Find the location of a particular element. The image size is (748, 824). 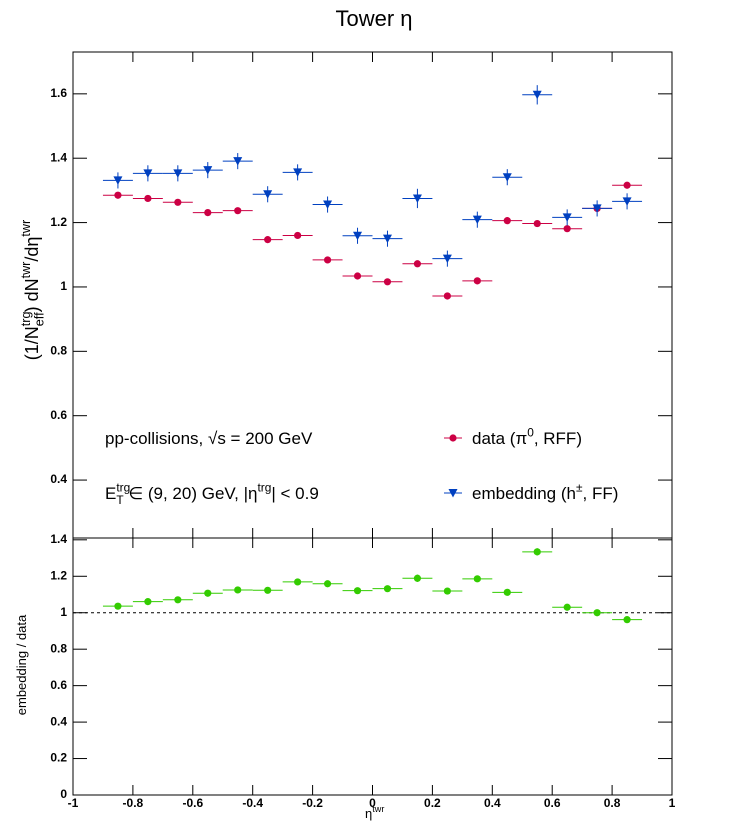

y-tick-label: 1.2 is located at coordinates (58, 575).